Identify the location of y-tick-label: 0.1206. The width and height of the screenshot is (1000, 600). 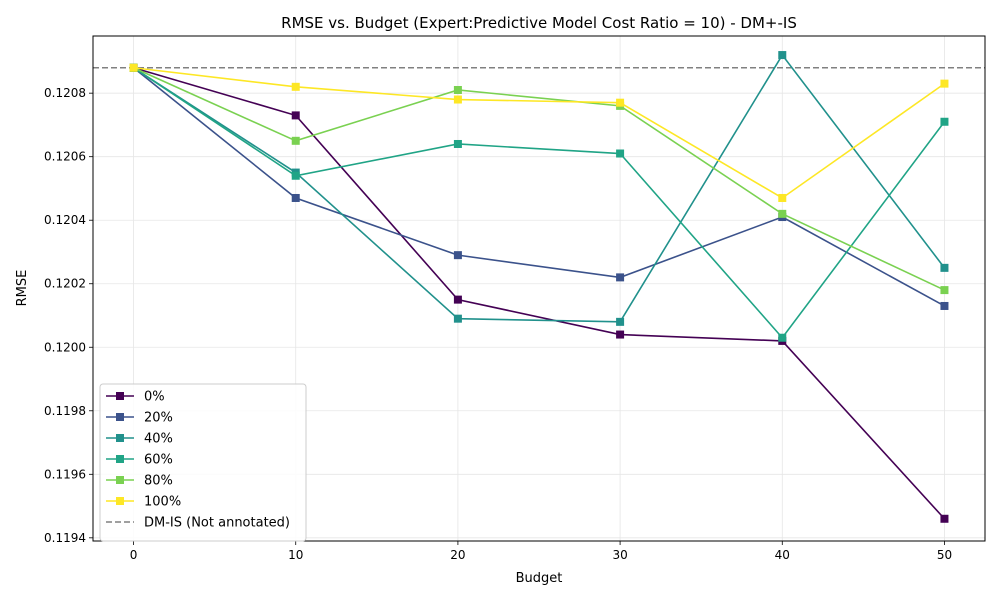
(65, 157).